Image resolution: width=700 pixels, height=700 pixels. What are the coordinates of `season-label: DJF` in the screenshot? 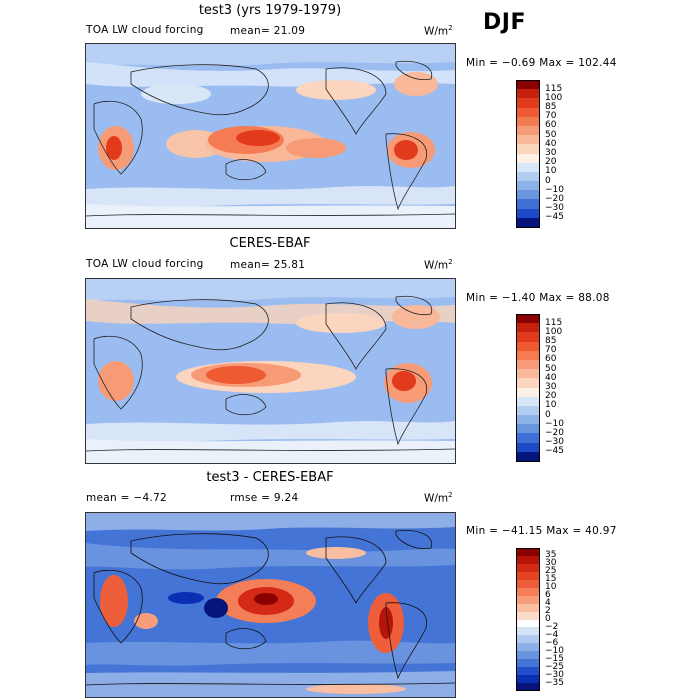 It's located at (504, 22).